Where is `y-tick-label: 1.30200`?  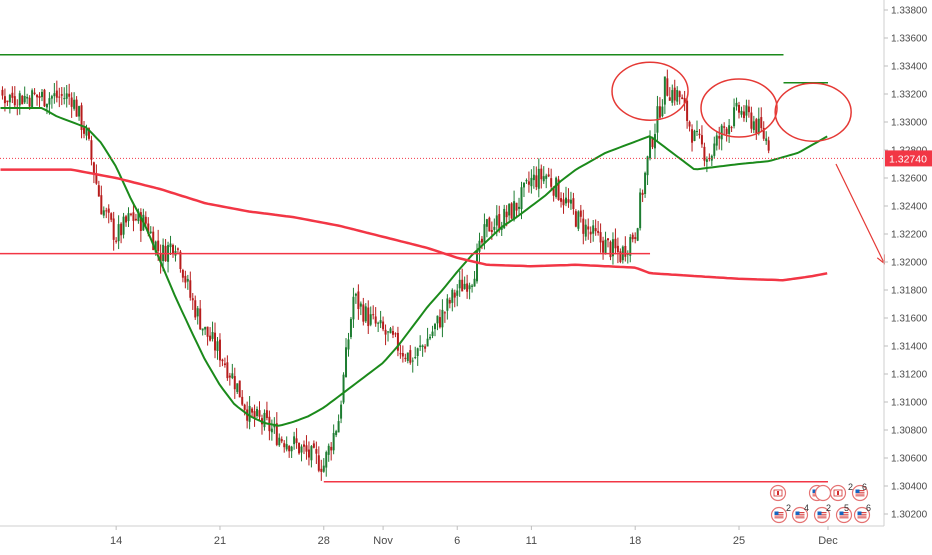
y-tick-label: 1.30200 is located at coordinates (909, 515).